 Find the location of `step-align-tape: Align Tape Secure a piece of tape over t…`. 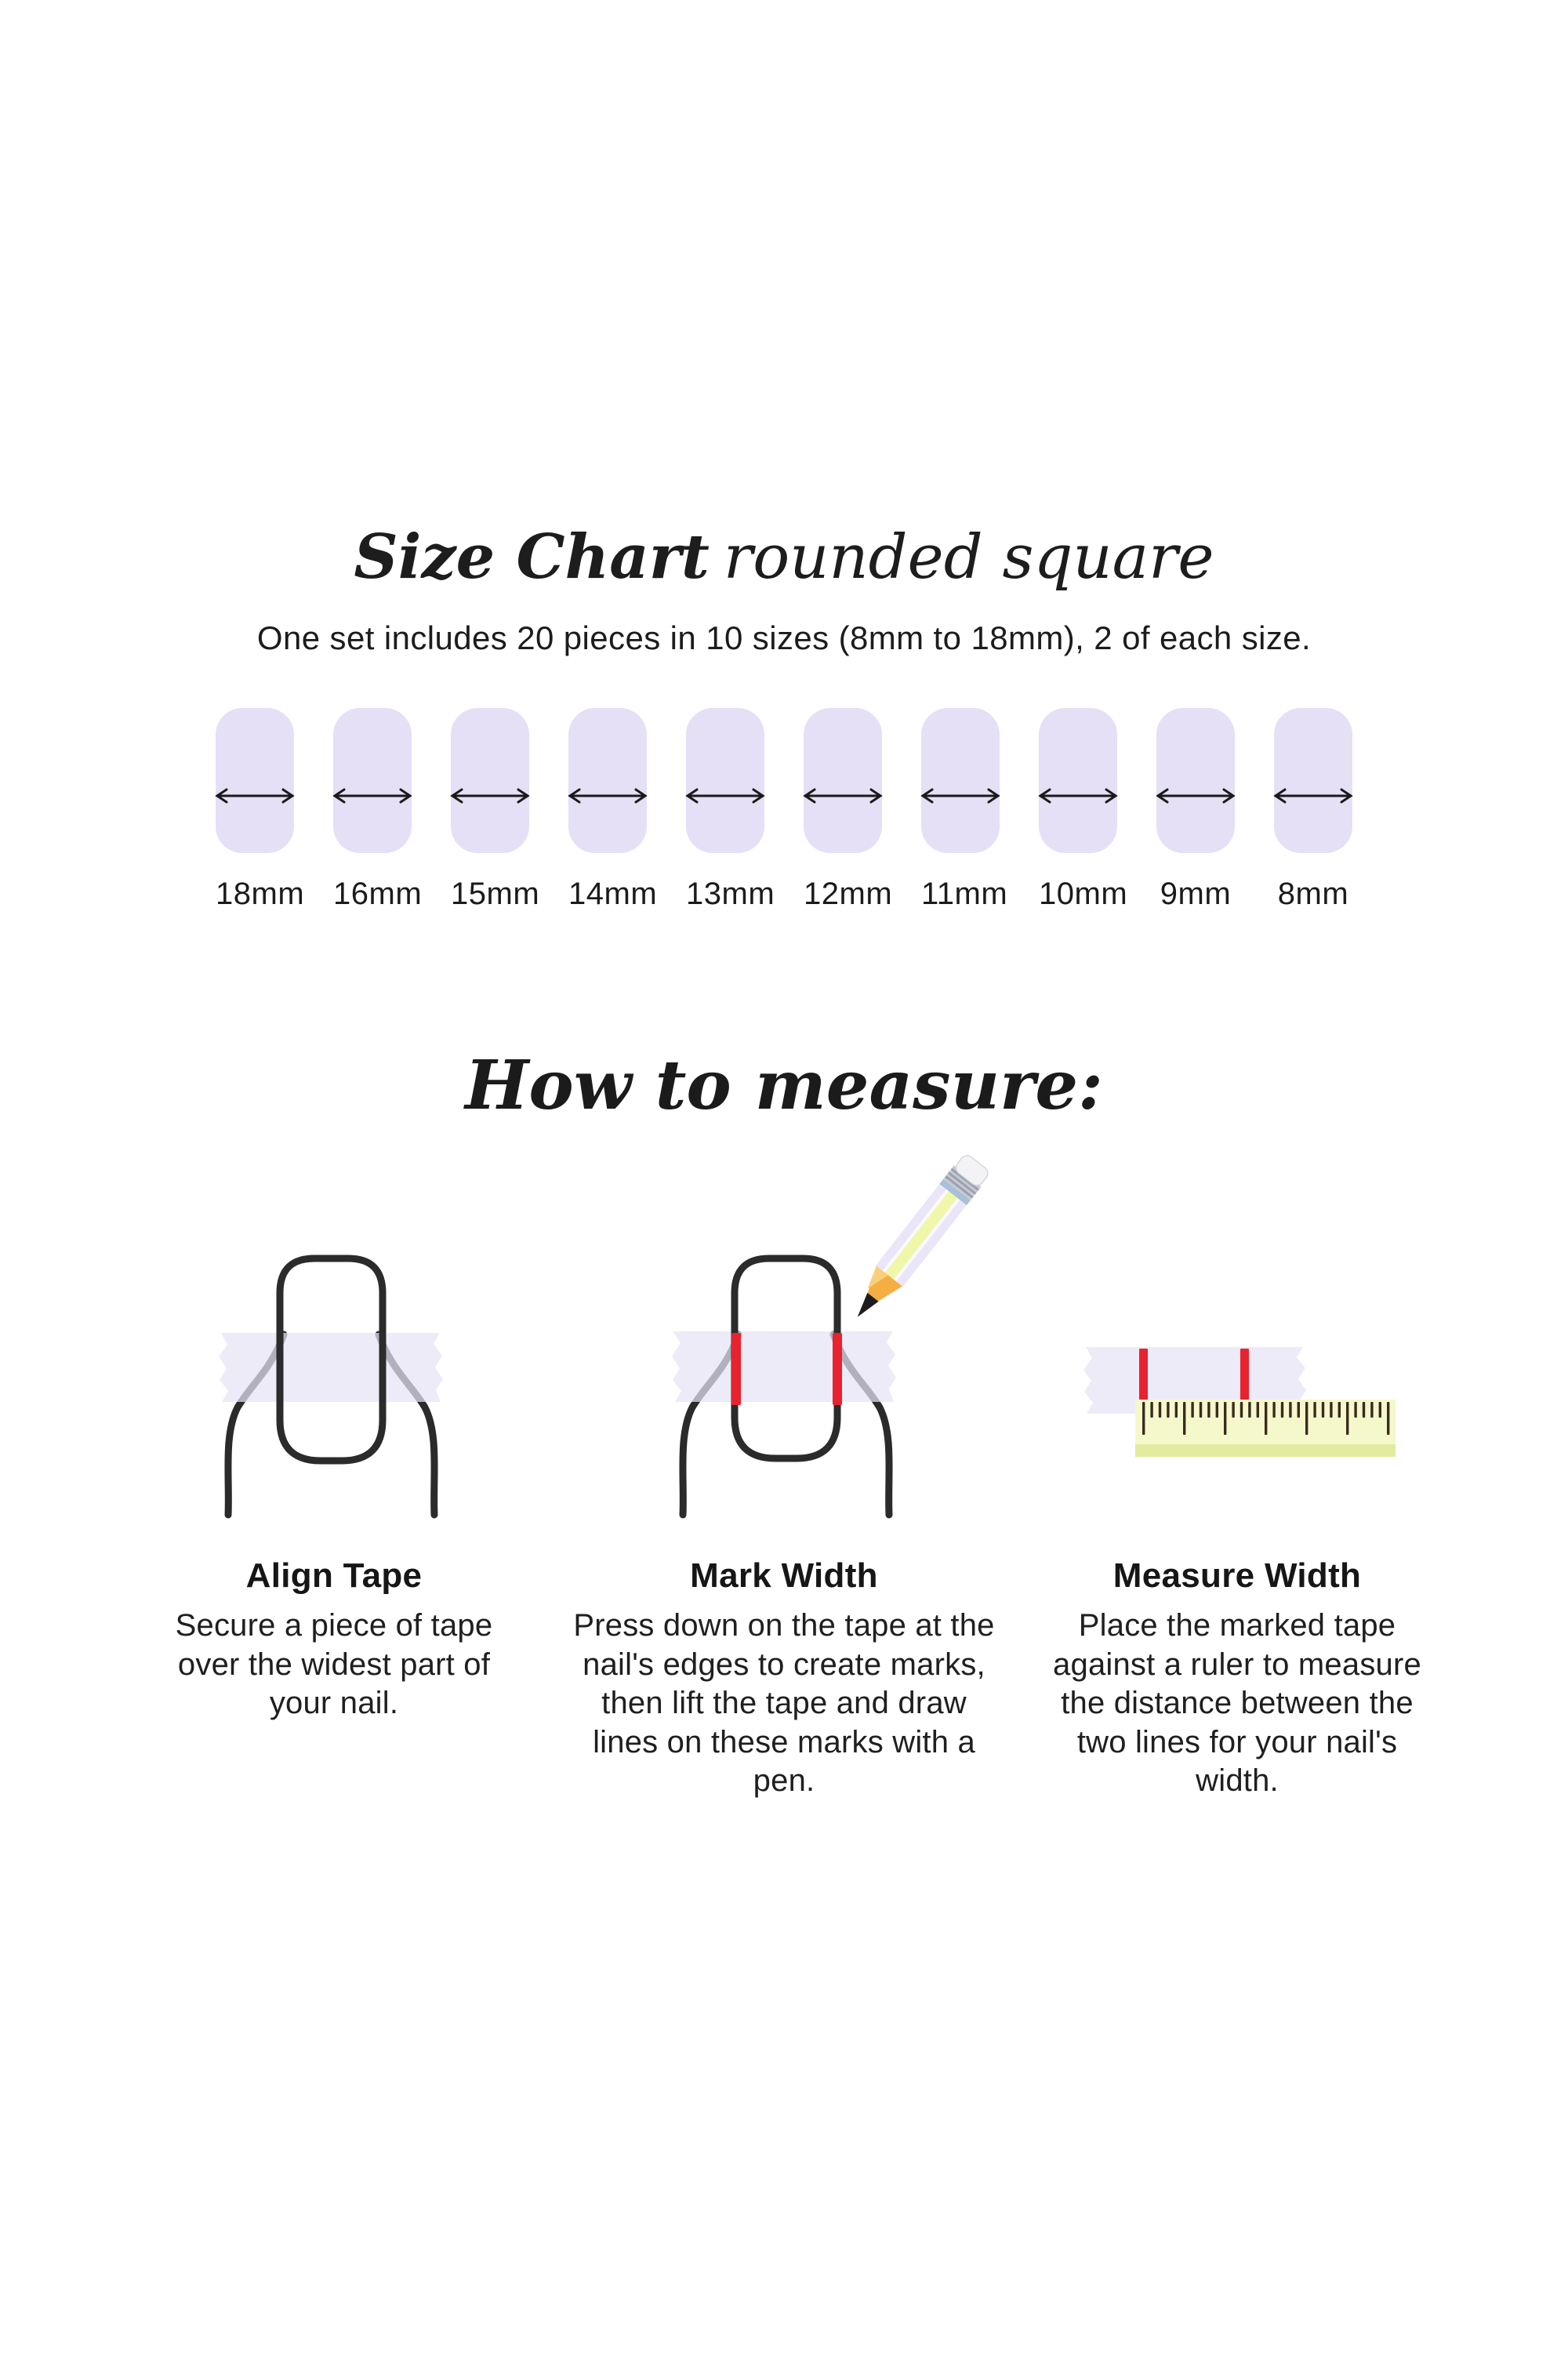

step-align-tape: Align Tape Secure a piece of tape over t… is located at coordinates (334, 1640).